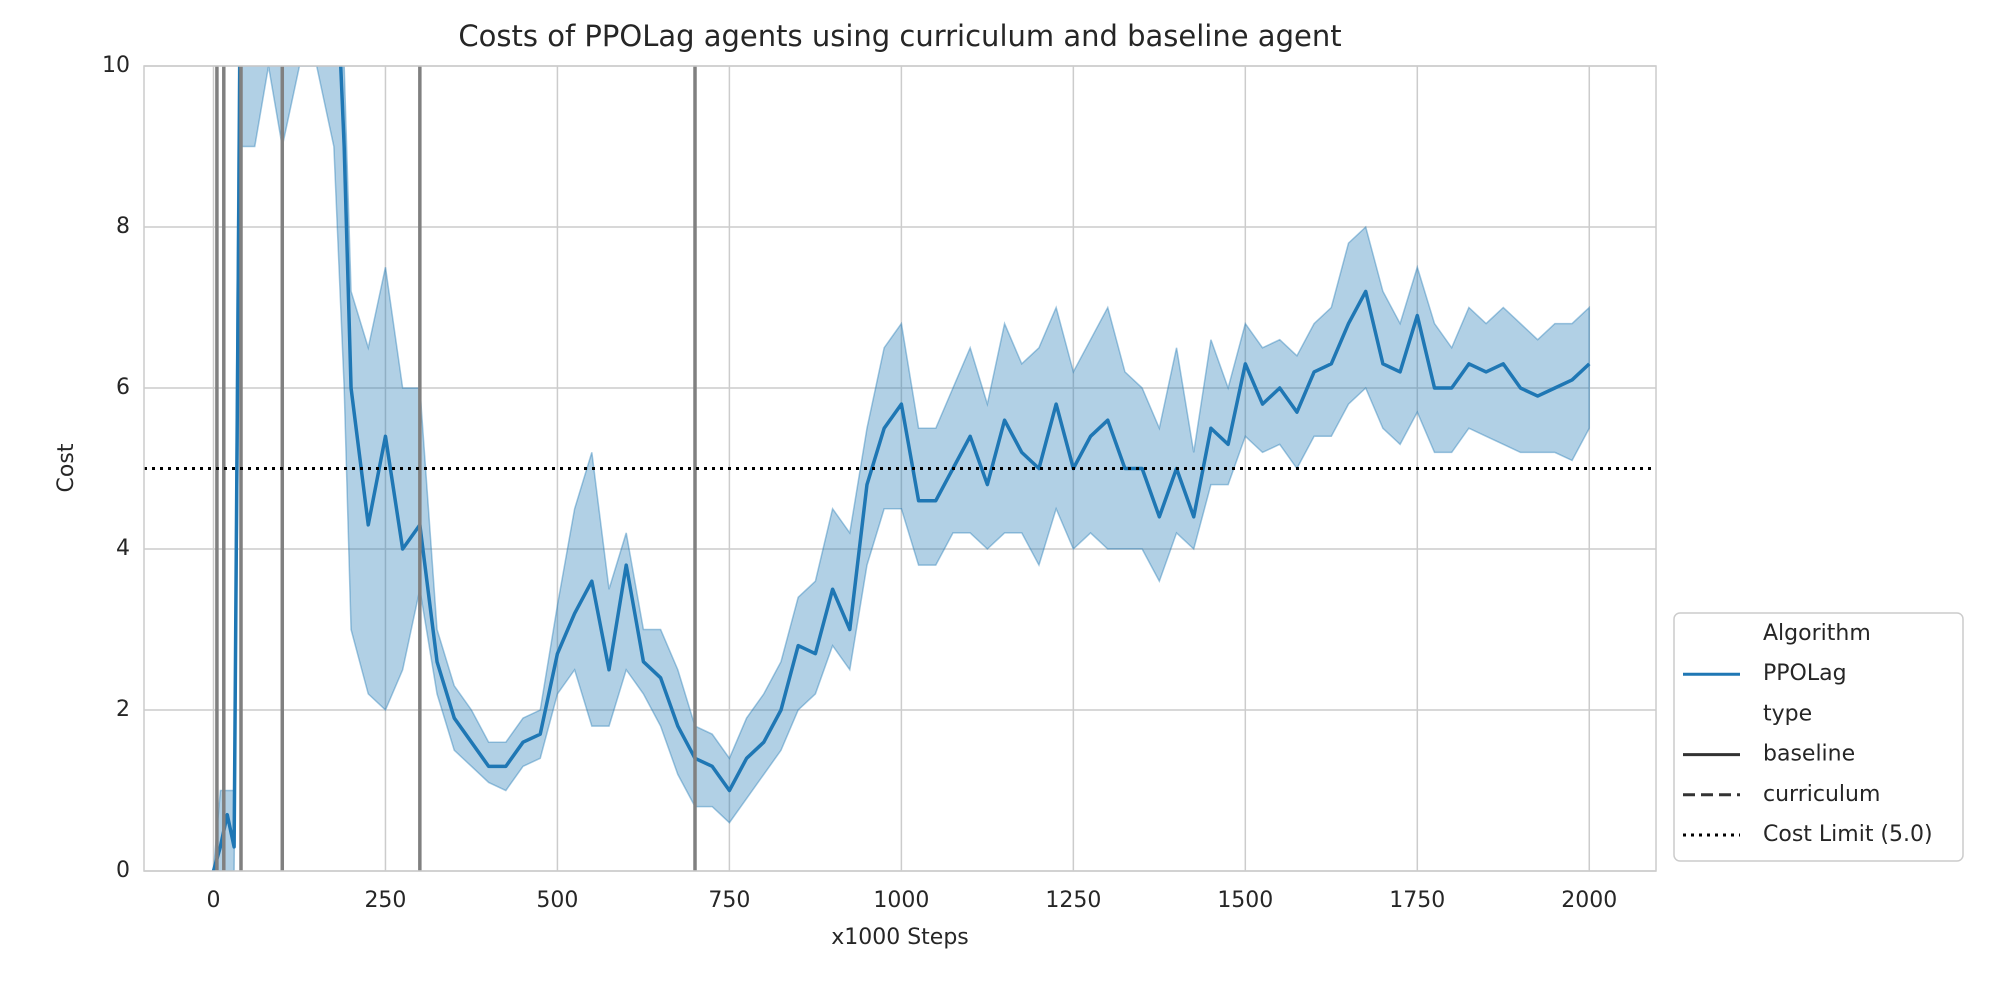 The height and width of the screenshot is (1000, 2000). Describe the element at coordinates (1848, 834) in the screenshot. I see `legend-label: Cost Limit (5.0)` at that location.